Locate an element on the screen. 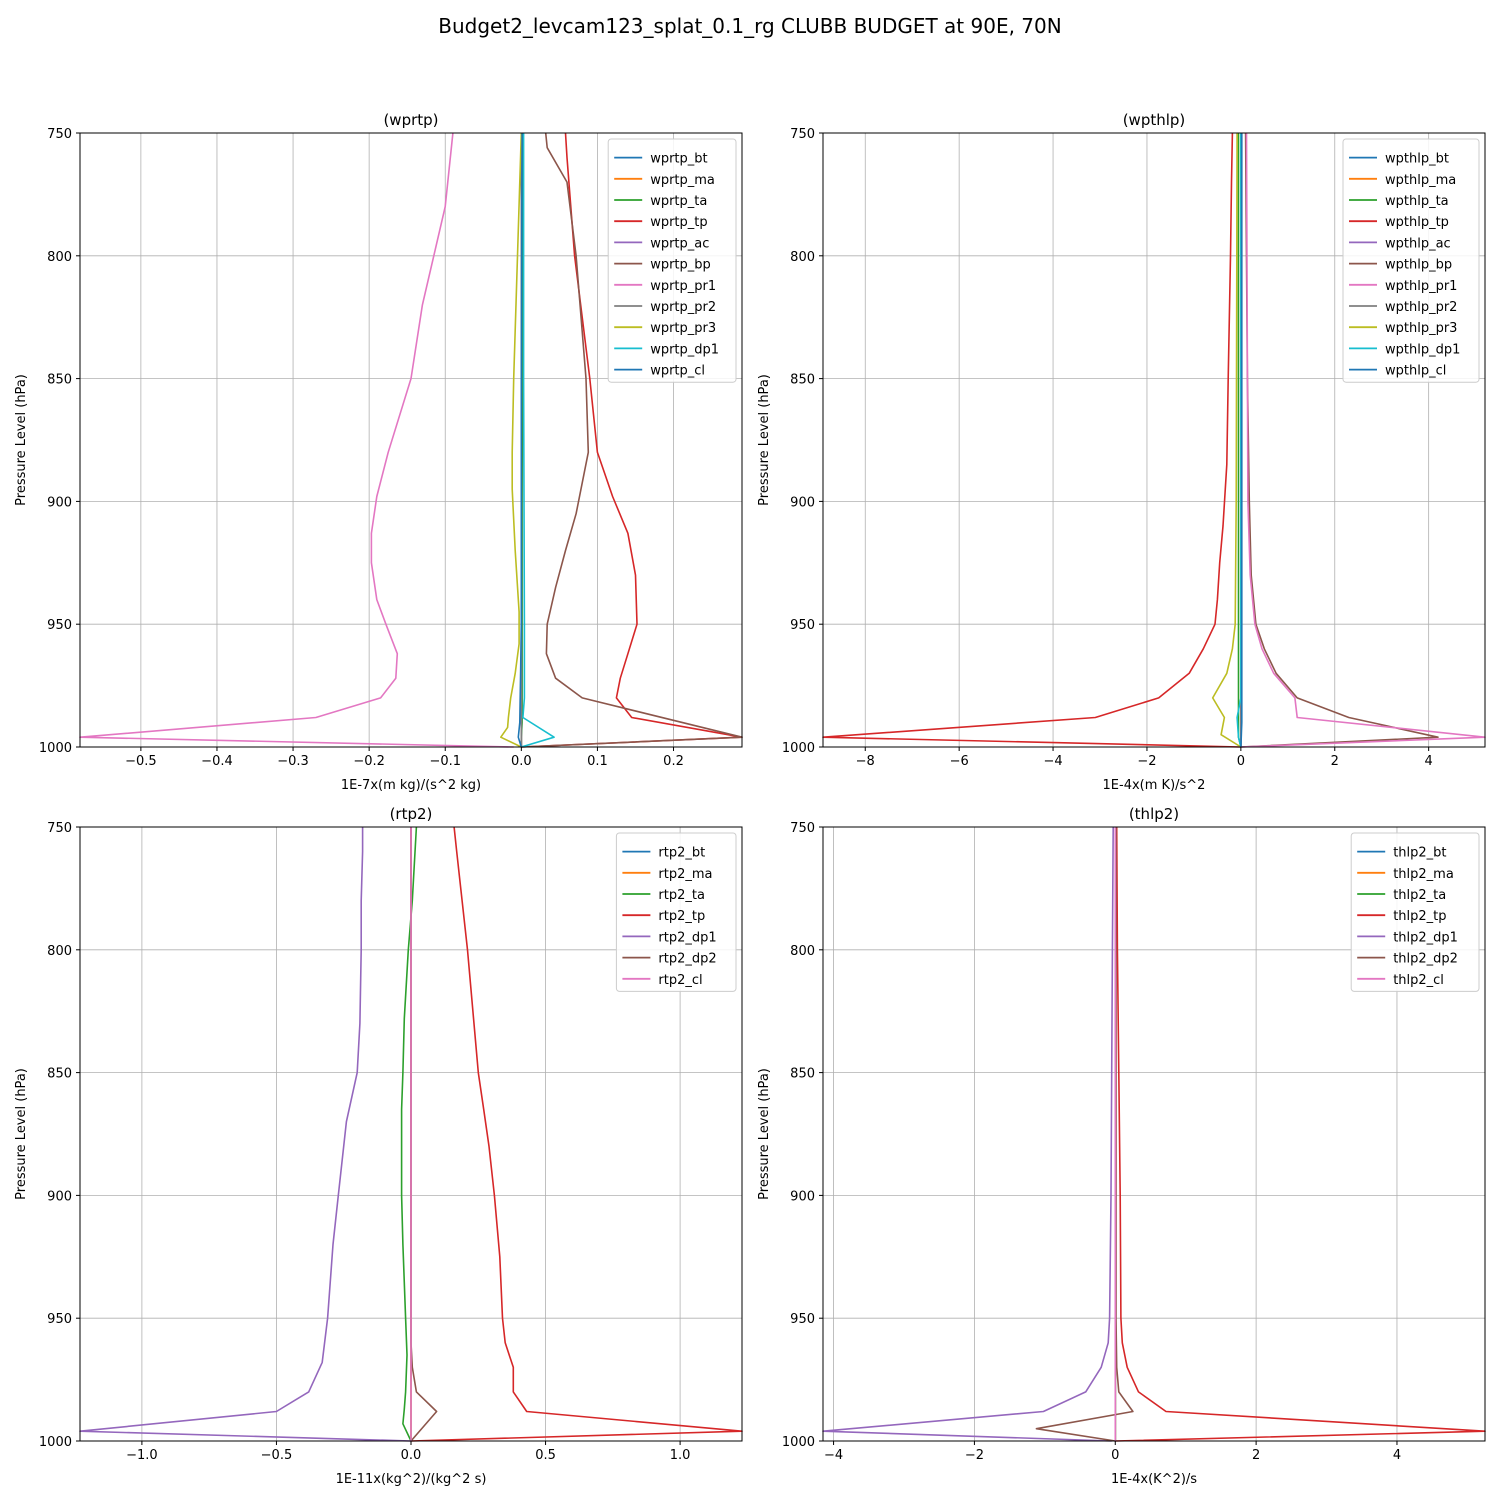 The height and width of the screenshot is (1500, 1500). legend-label-wprtp-bp: wprtp_bp is located at coordinates (680, 265).